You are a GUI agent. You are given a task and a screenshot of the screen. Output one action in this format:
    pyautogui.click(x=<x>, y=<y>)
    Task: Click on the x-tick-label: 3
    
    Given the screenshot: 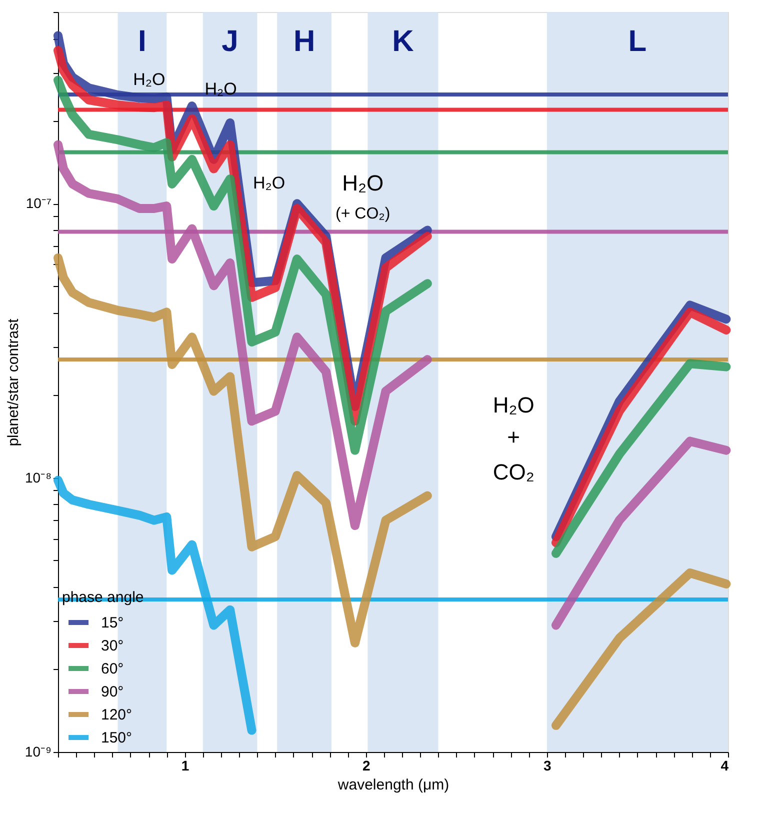 What is the action you would take?
    pyautogui.click(x=548, y=766)
    